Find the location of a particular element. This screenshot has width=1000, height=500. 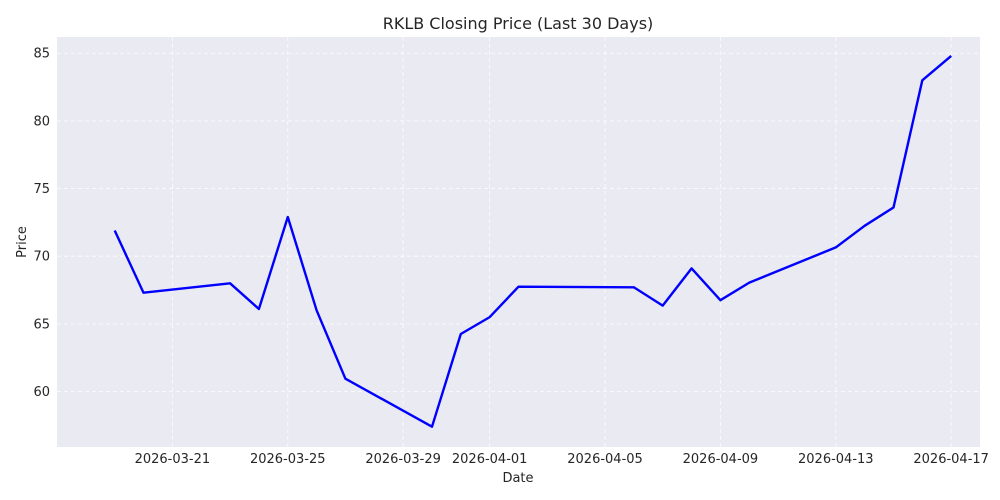

y-axis-label: Price is located at coordinates (22, 242).